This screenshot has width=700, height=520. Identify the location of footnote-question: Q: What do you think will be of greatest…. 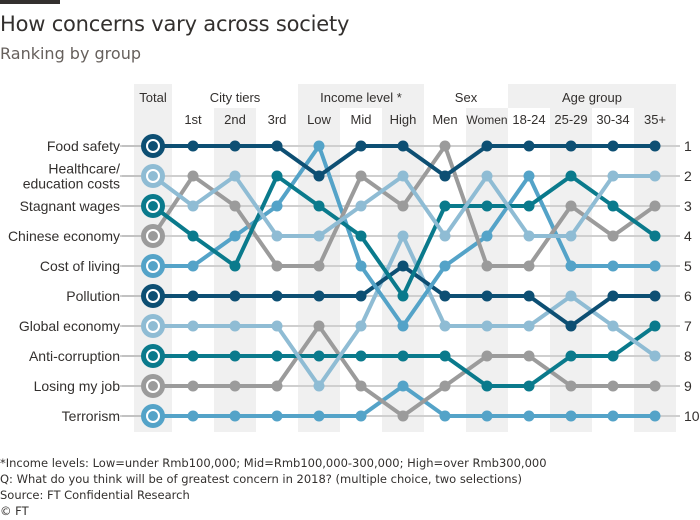
(261, 479).